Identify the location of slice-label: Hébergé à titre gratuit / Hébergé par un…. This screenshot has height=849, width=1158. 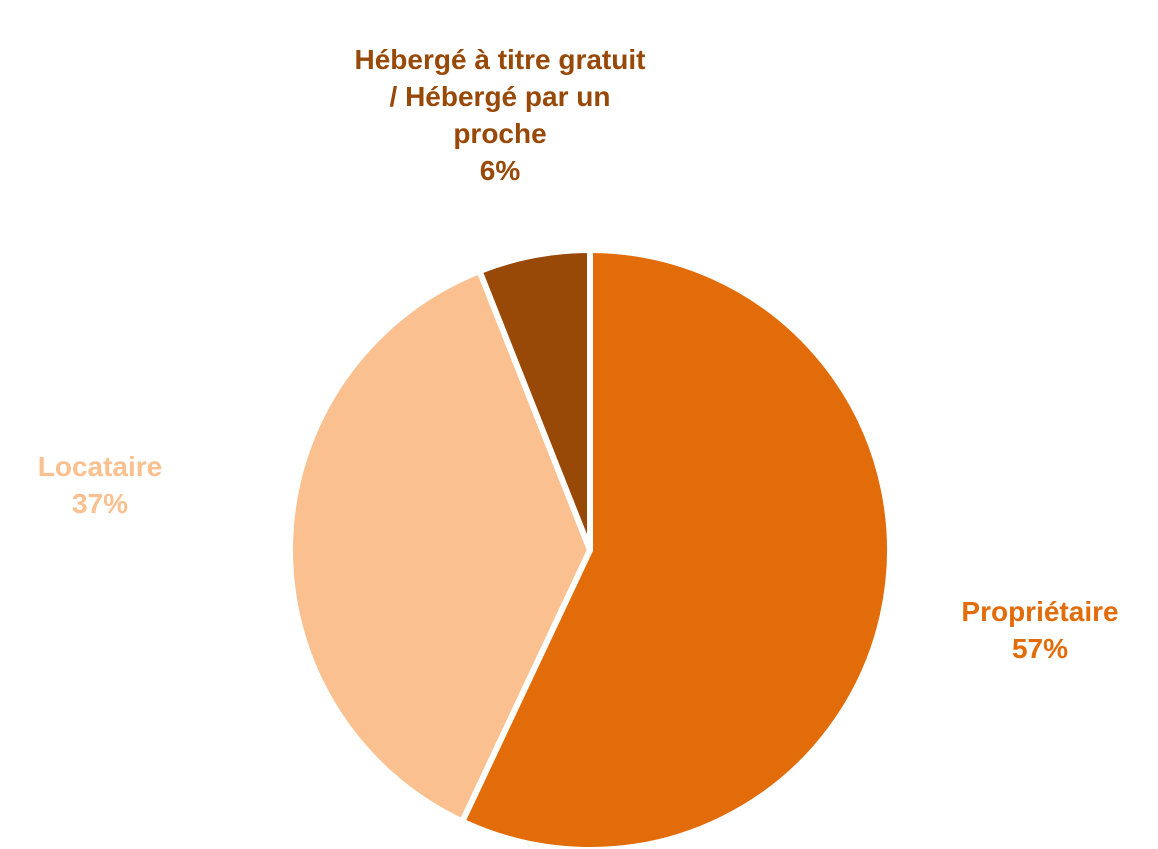
(500, 115).